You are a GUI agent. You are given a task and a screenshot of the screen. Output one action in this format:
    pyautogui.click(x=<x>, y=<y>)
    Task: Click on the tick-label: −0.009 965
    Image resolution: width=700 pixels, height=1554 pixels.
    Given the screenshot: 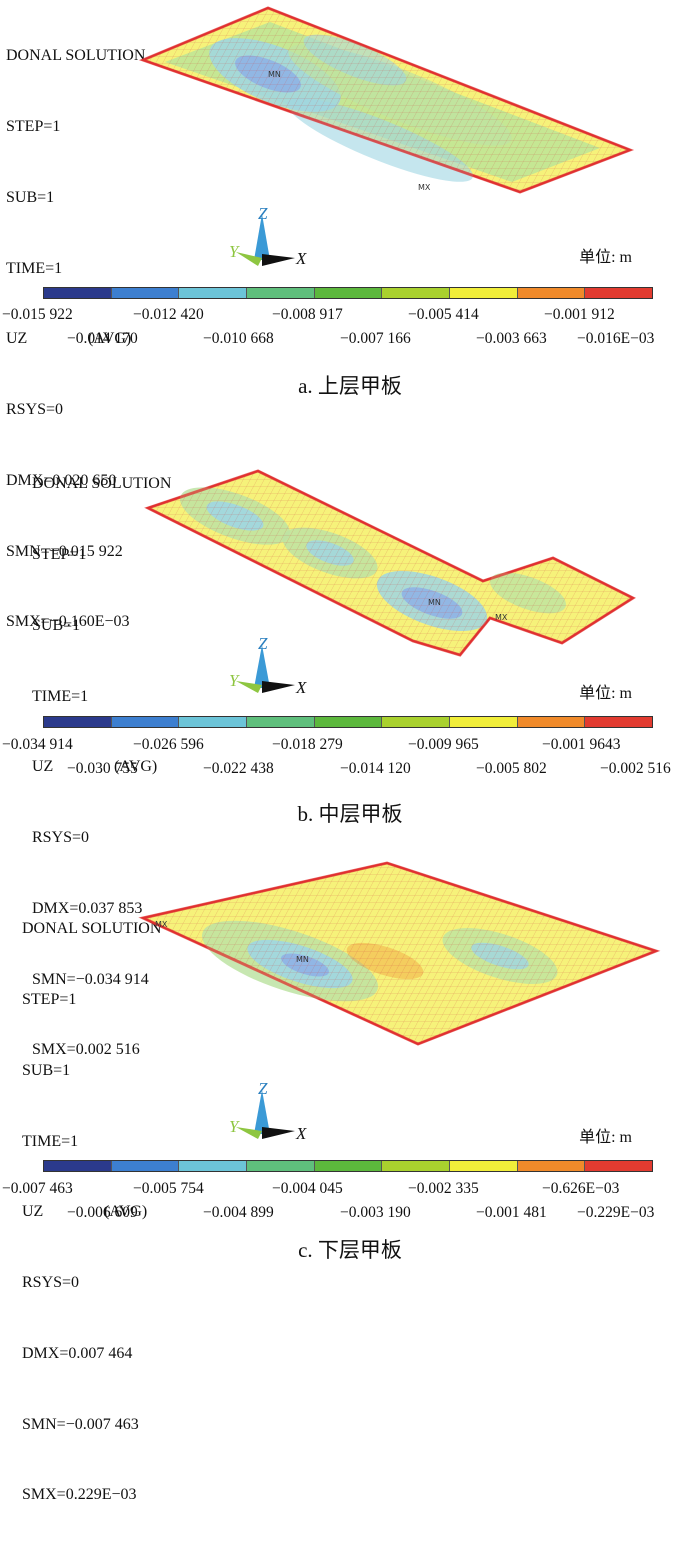 What is the action you would take?
    pyautogui.click(x=443, y=744)
    